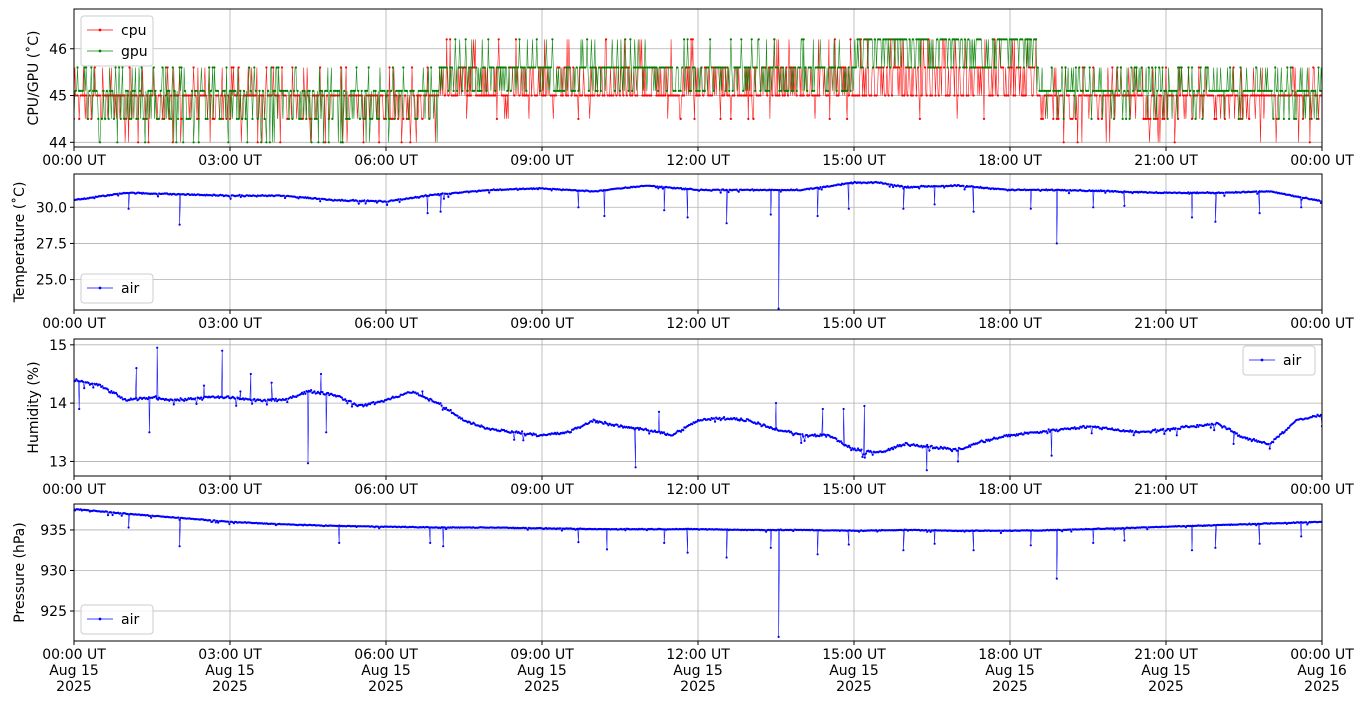 This screenshot has height=707, width=1363. Describe the element at coordinates (230, 490) in the screenshot. I see `x-tick-label: 03:00 UT` at that location.